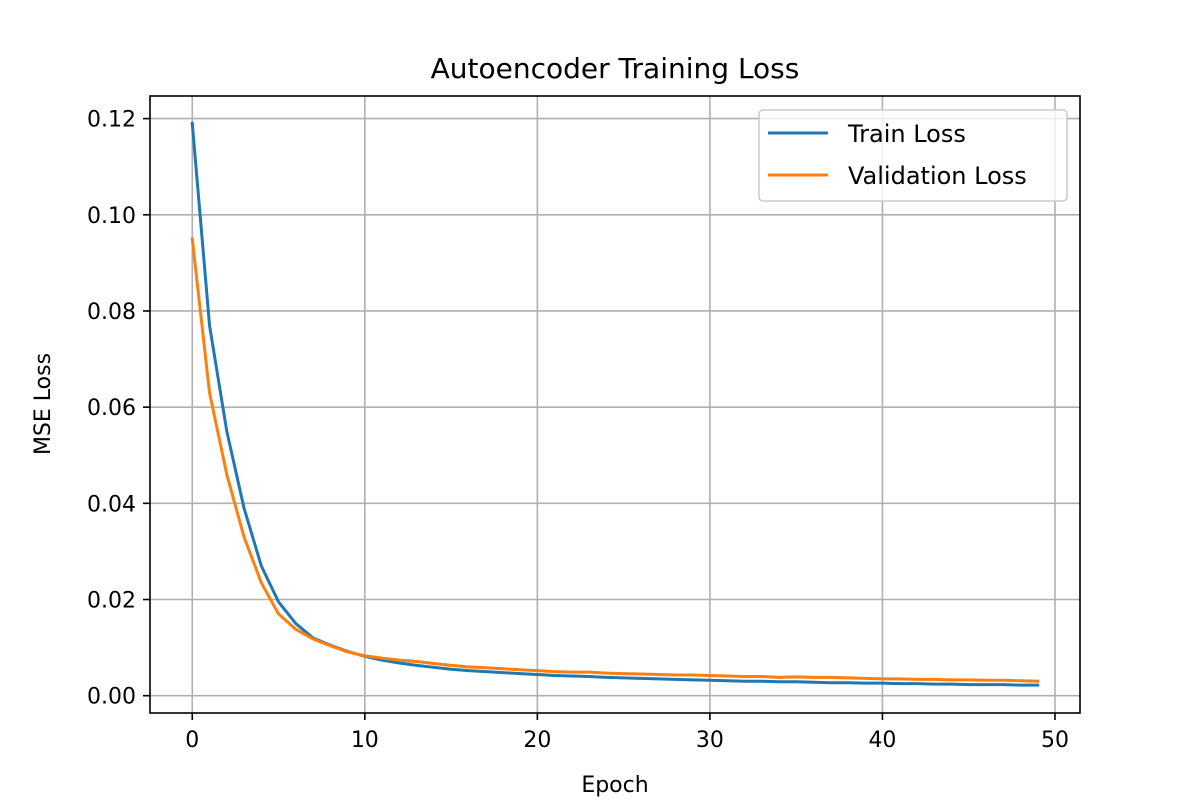  What do you see at coordinates (882, 740) in the screenshot?
I see `x-tick-label: 40` at bounding box center [882, 740].